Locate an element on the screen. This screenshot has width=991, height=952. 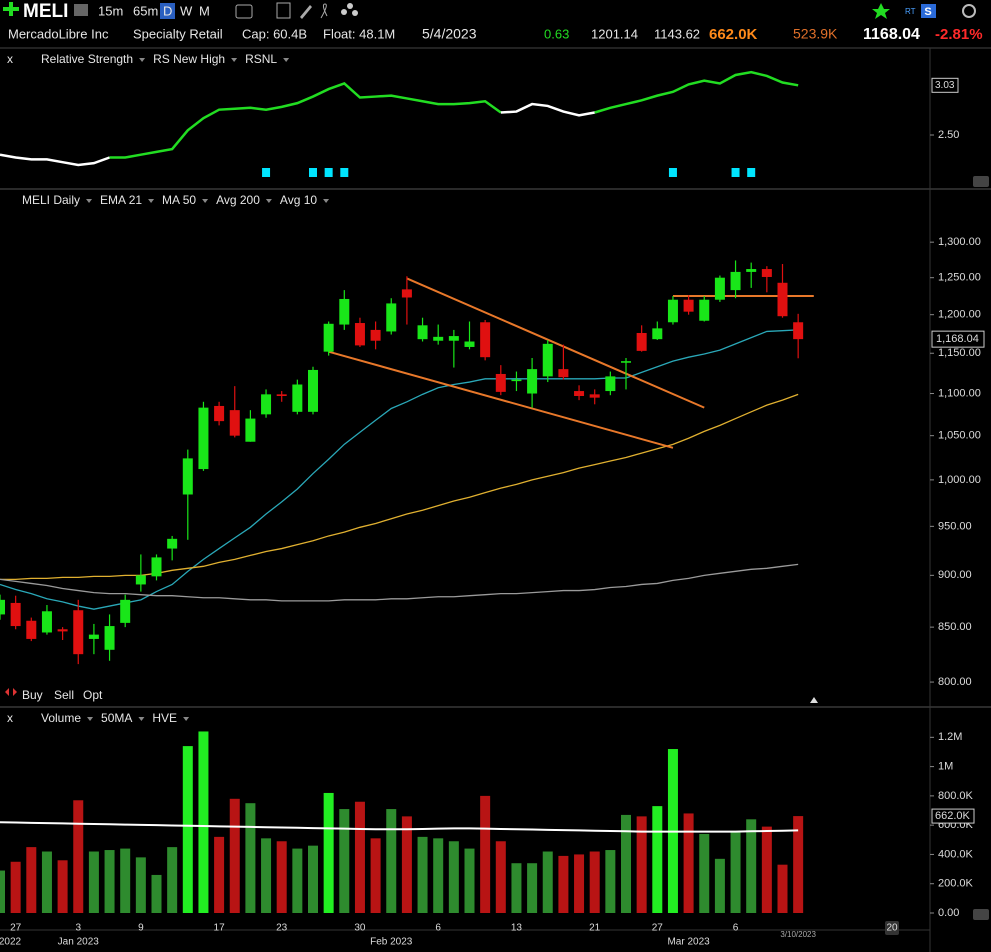
y-tick-label: 900.00 is located at coordinates (955, 575).